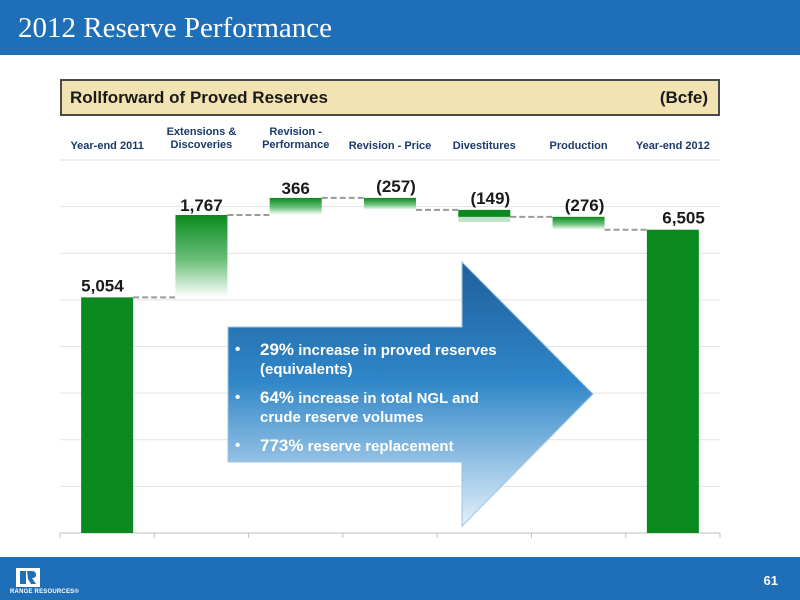 Image resolution: width=800 pixels, height=600 pixels. I want to click on brand-name: RANGE RESOURCES®, so click(44, 592).